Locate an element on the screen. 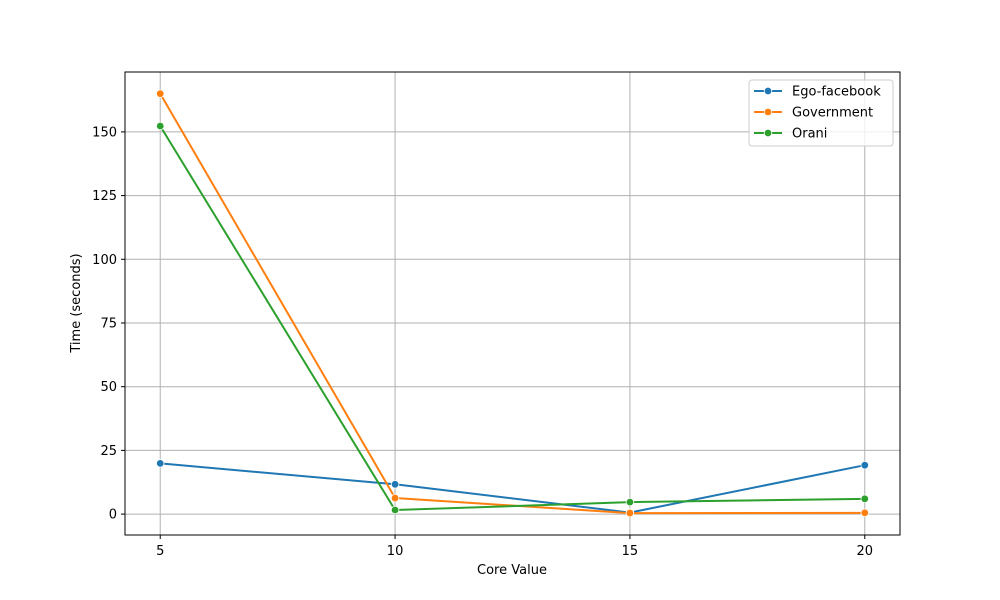 The image size is (1000, 600). legend-label: Government is located at coordinates (832, 113).